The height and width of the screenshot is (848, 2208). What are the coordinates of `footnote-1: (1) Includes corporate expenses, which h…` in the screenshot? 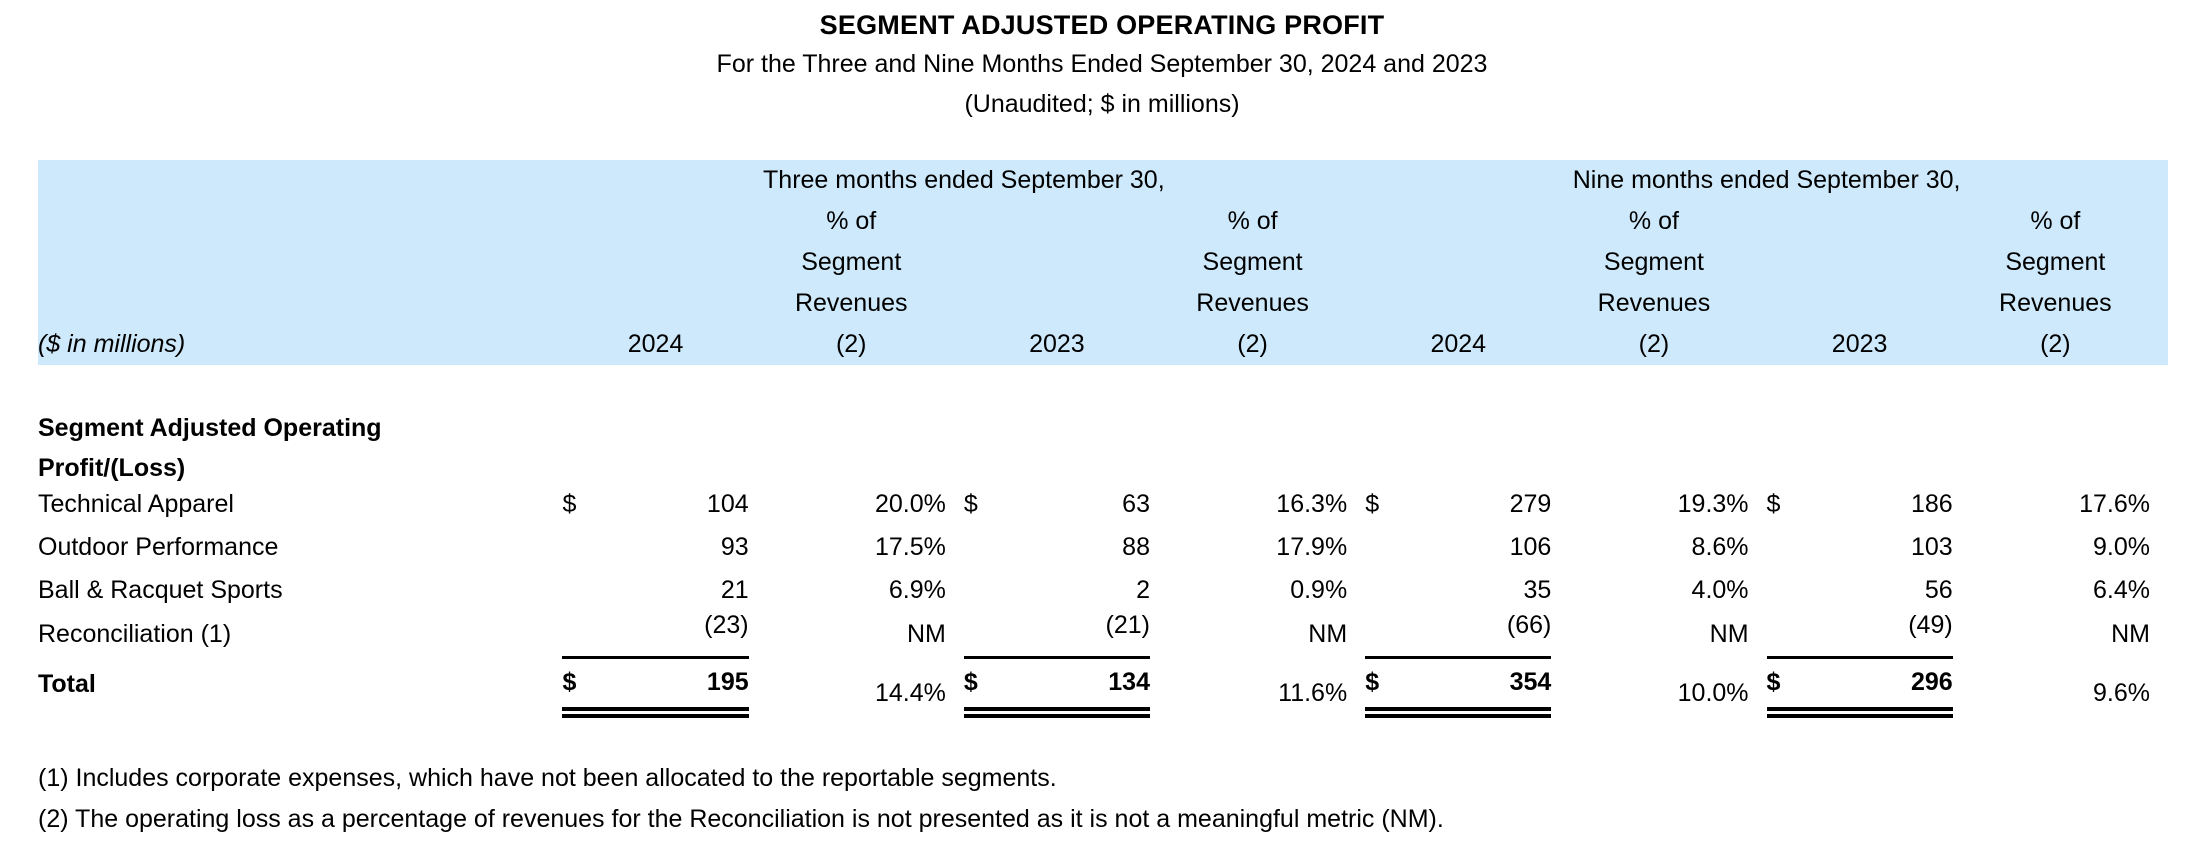 It's located at (547, 777).